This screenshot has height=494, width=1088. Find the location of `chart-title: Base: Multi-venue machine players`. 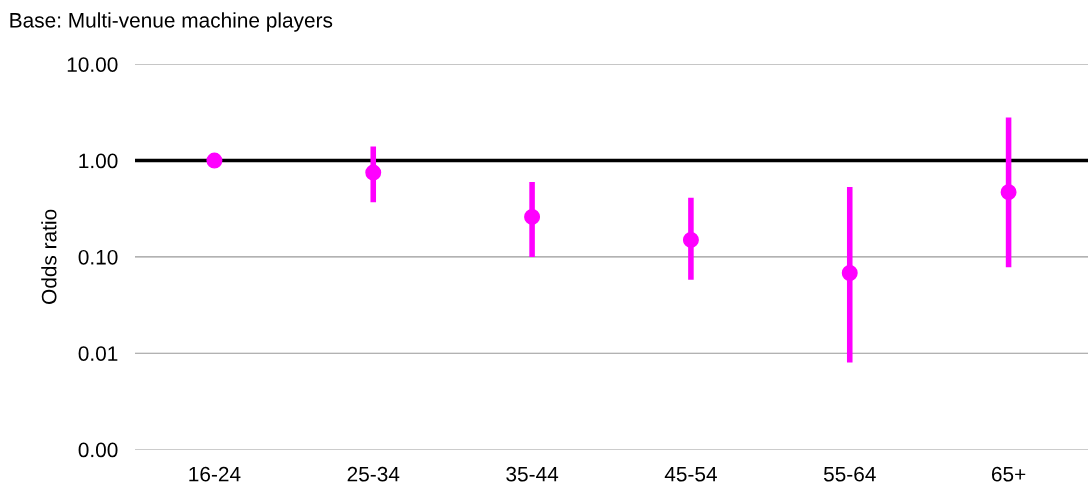

chart-title: Base: Multi-venue machine players is located at coordinates (171, 22).